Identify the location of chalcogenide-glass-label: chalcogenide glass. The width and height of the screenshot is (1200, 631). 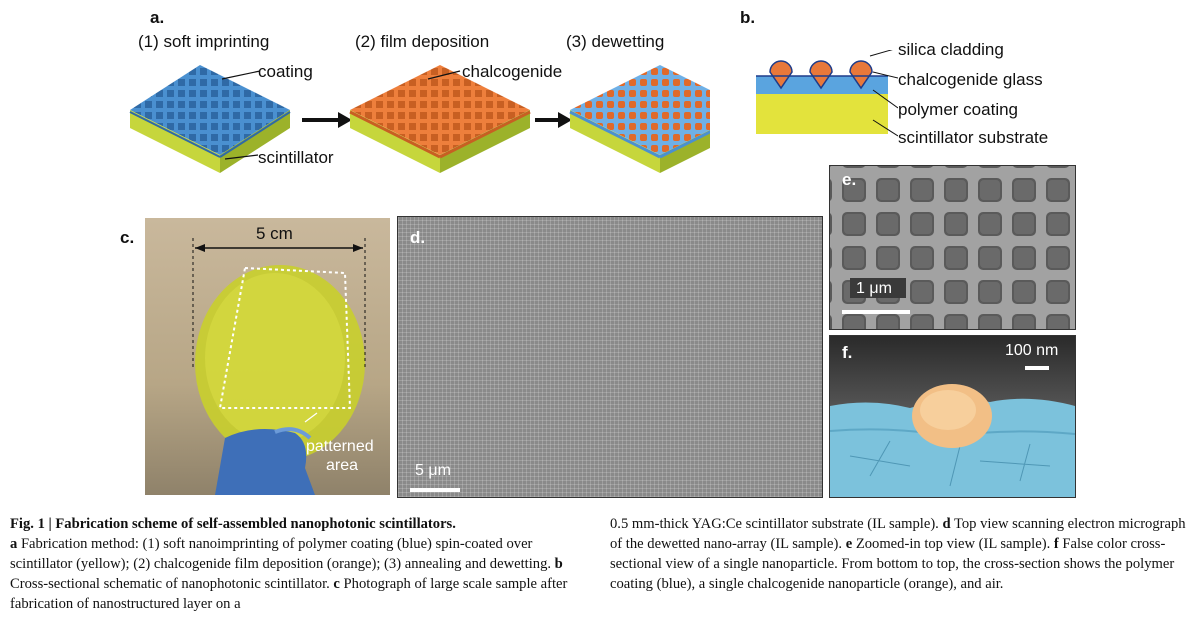
(970, 79).